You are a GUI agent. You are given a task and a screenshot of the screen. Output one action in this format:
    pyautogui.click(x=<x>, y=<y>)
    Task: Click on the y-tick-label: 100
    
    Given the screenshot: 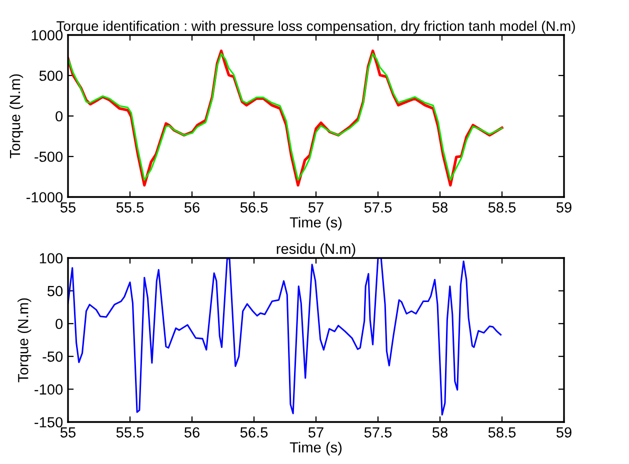 What is the action you would take?
    pyautogui.click(x=51, y=258)
    